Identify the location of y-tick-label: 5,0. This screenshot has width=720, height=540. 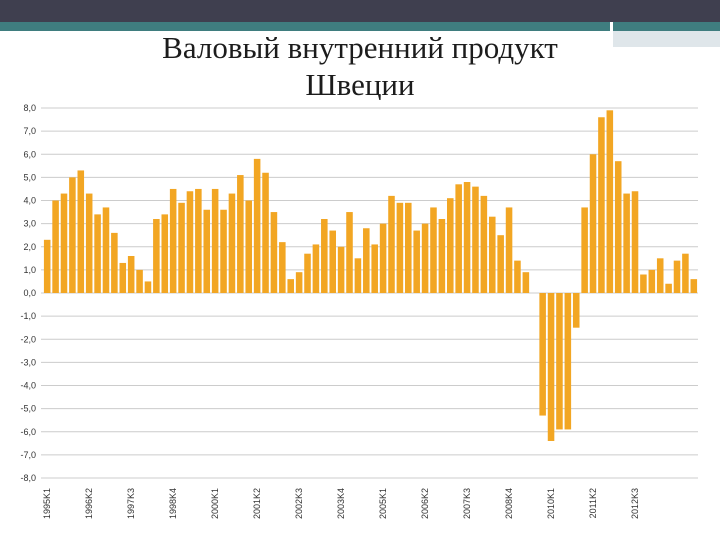
(29, 177).